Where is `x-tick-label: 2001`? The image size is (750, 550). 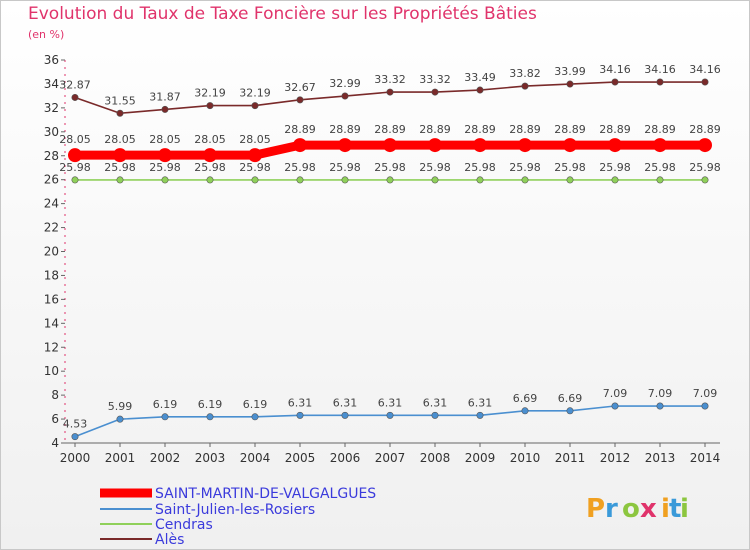 x-tick-label: 2001 is located at coordinates (120, 458).